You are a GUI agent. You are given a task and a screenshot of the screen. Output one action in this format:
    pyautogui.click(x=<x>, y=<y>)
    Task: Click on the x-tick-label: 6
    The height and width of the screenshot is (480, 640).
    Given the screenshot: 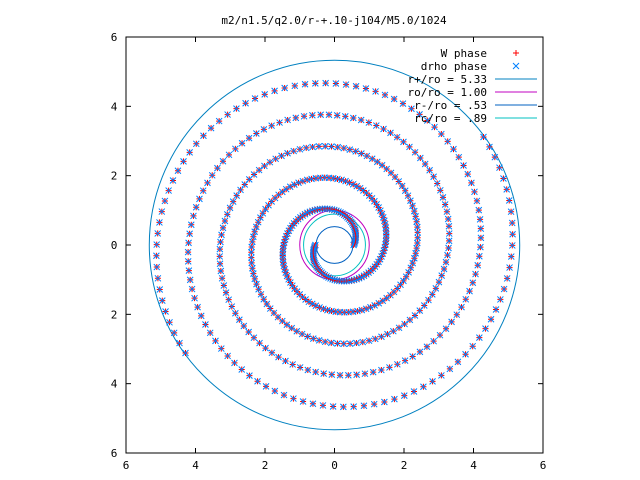 What is the action you would take?
    pyautogui.click(x=543, y=465)
    